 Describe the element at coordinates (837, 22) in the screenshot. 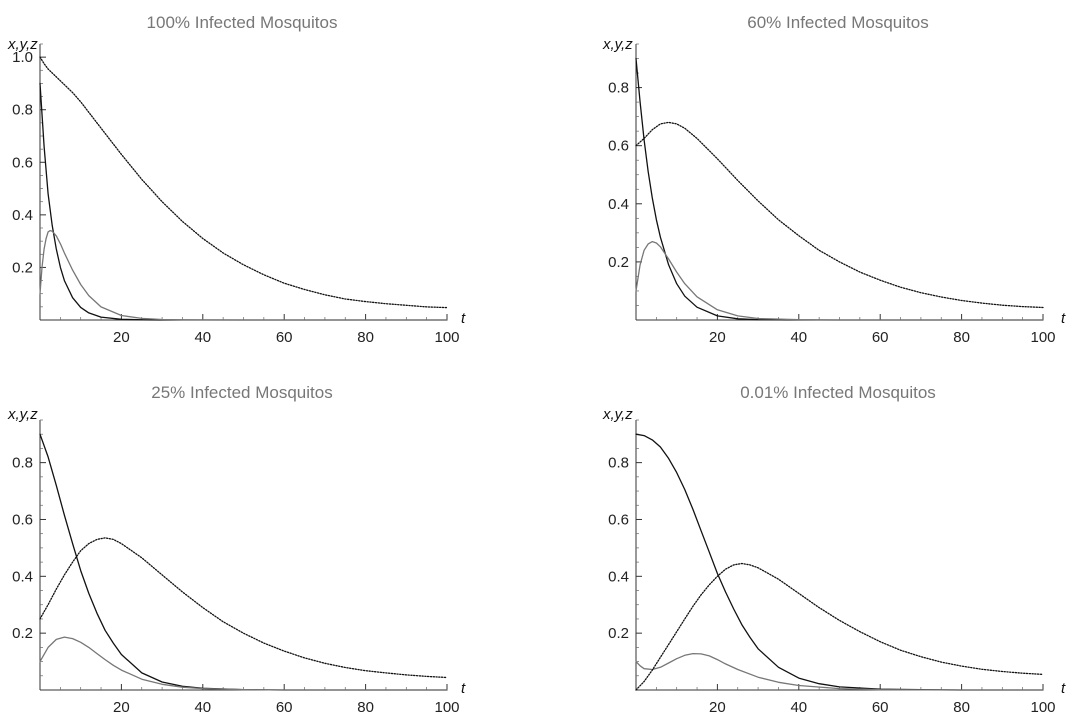

I see `panel-title: 60% Infected Mosquitos` at that location.